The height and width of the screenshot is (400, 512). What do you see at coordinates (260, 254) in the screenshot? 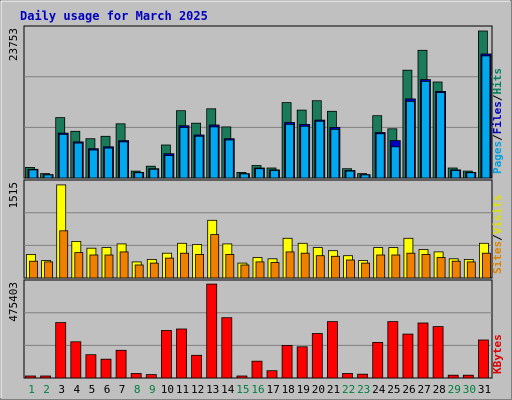
I see `series-sites` at bounding box center [260, 254].